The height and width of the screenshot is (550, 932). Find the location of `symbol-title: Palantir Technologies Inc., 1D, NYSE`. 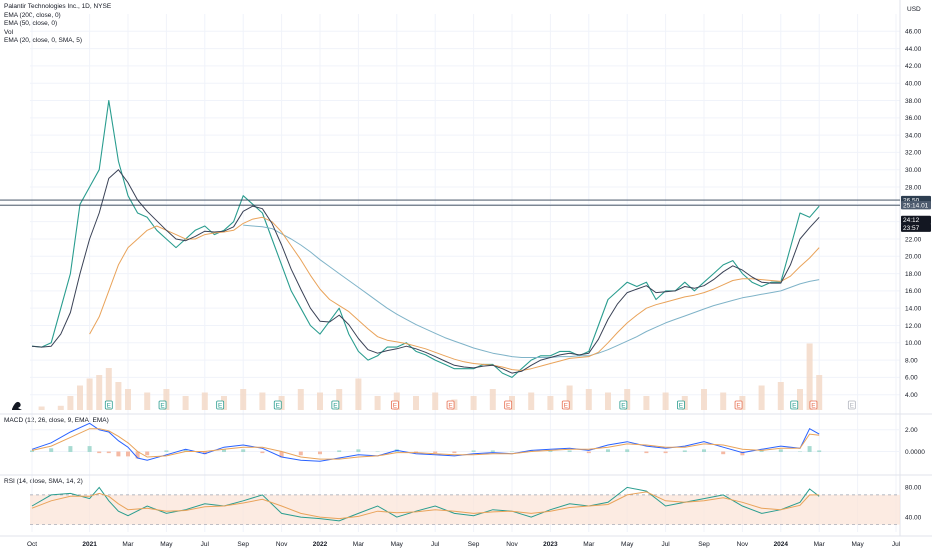

symbol-title: Palantir Technologies Inc., 1D, NYSE is located at coordinates (58, 6).